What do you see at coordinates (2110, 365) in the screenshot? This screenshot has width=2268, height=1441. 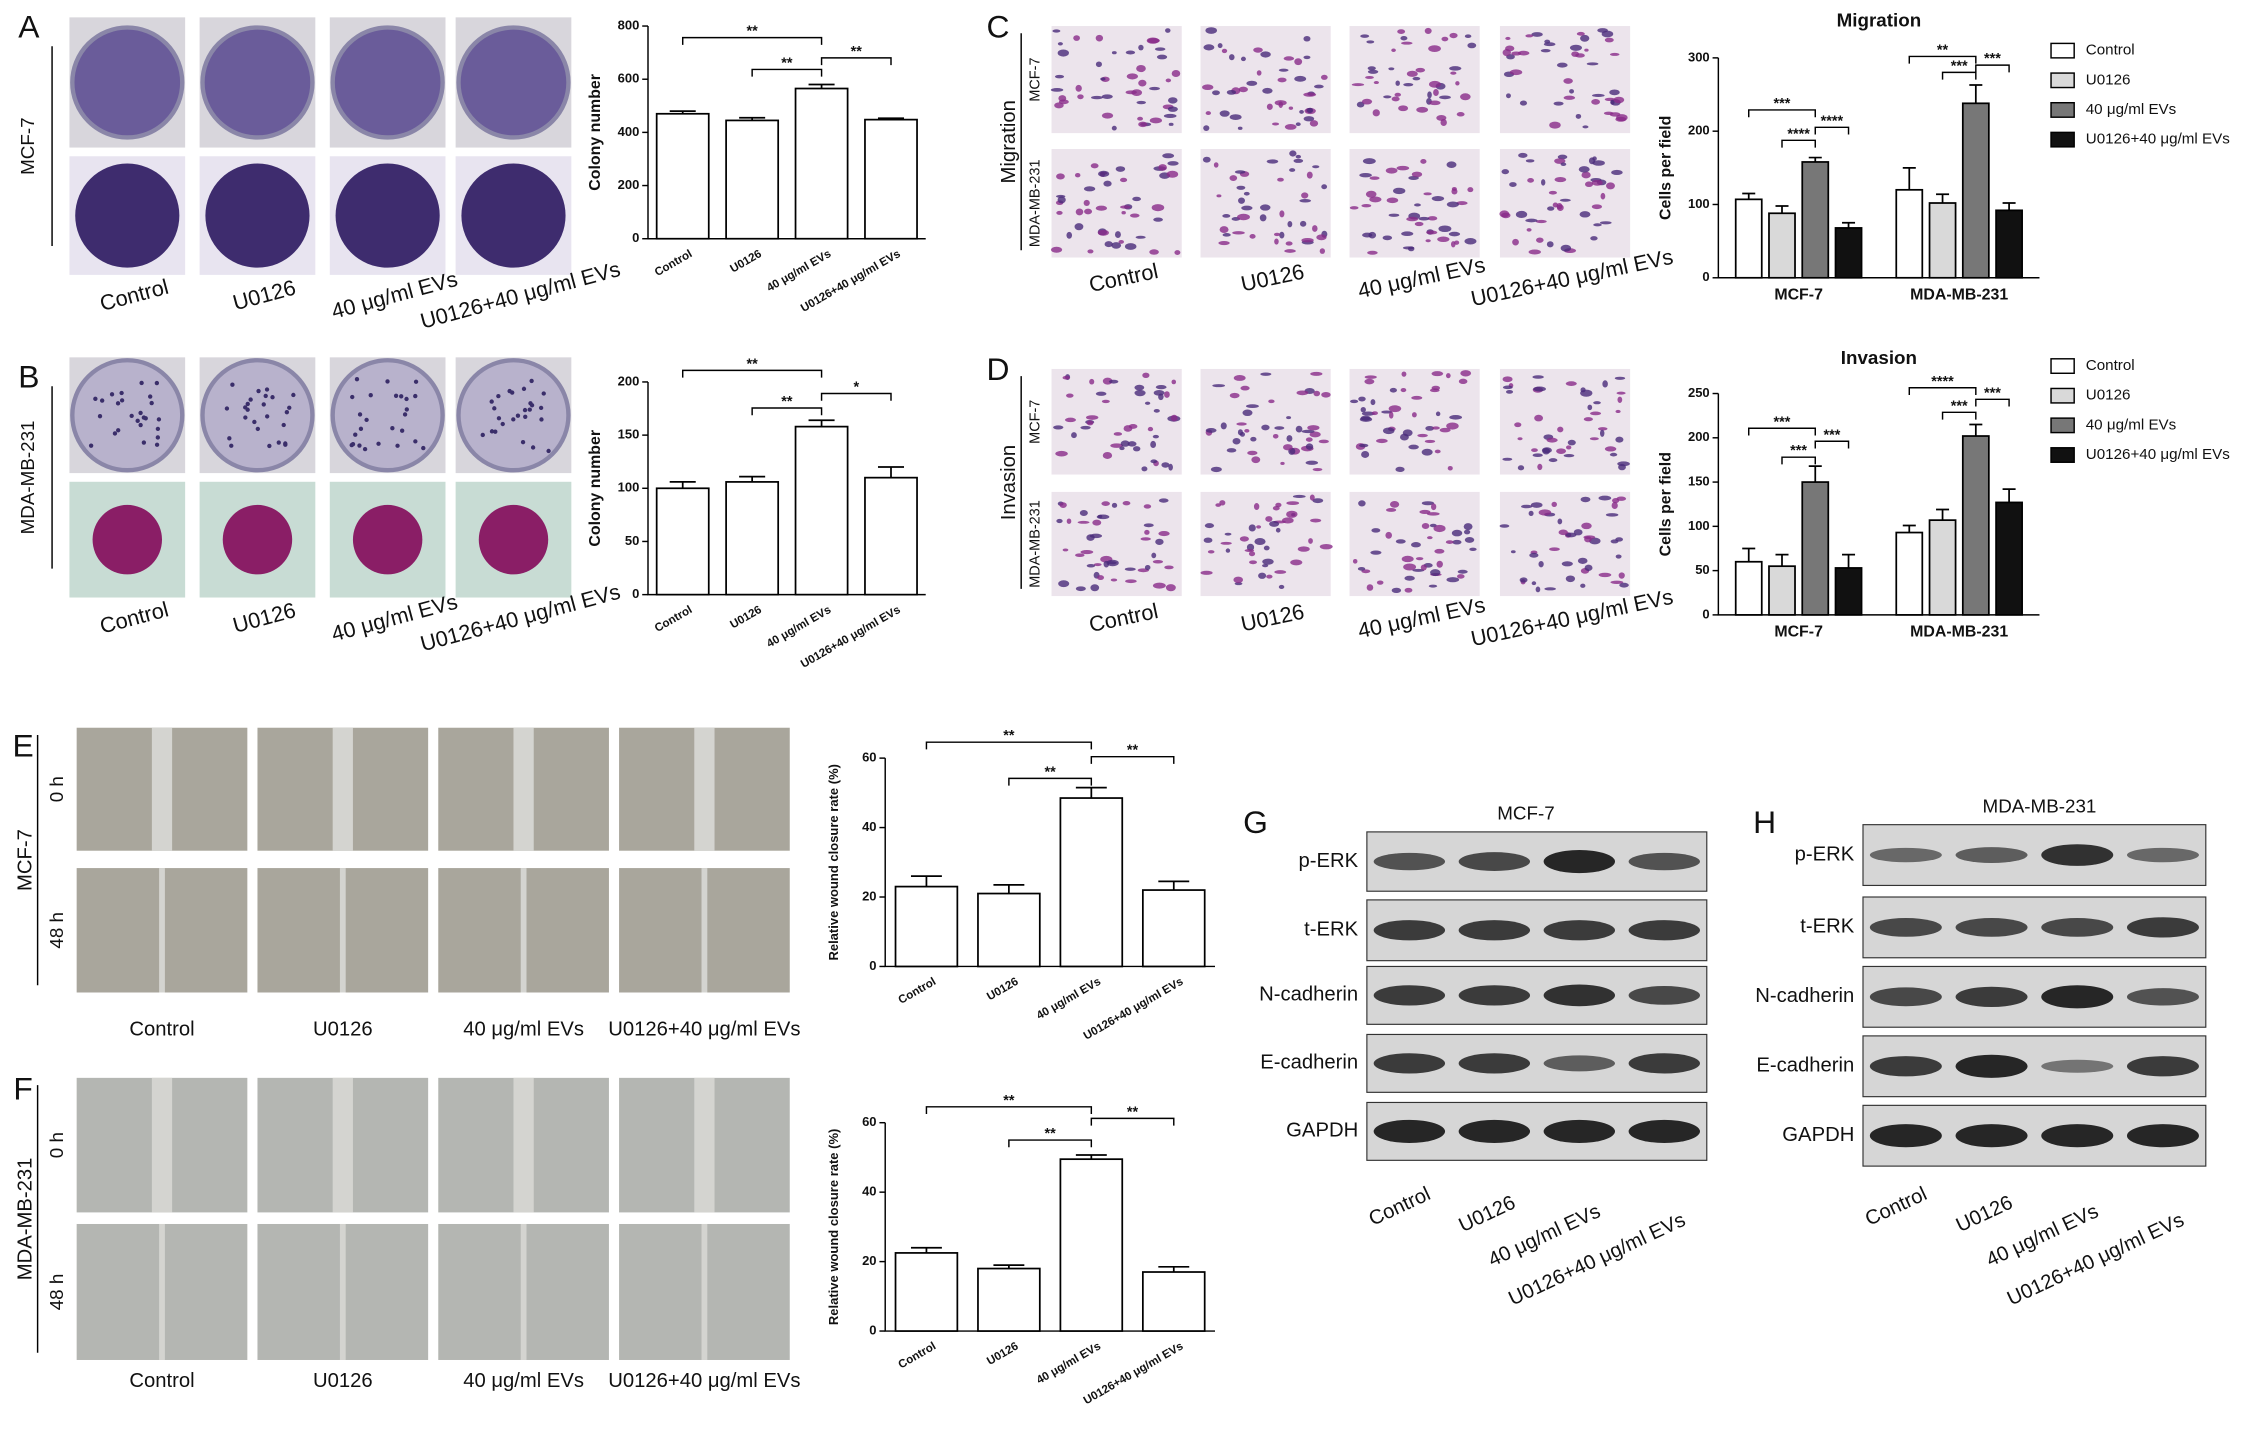 I see `legend-label: Control` at bounding box center [2110, 365].